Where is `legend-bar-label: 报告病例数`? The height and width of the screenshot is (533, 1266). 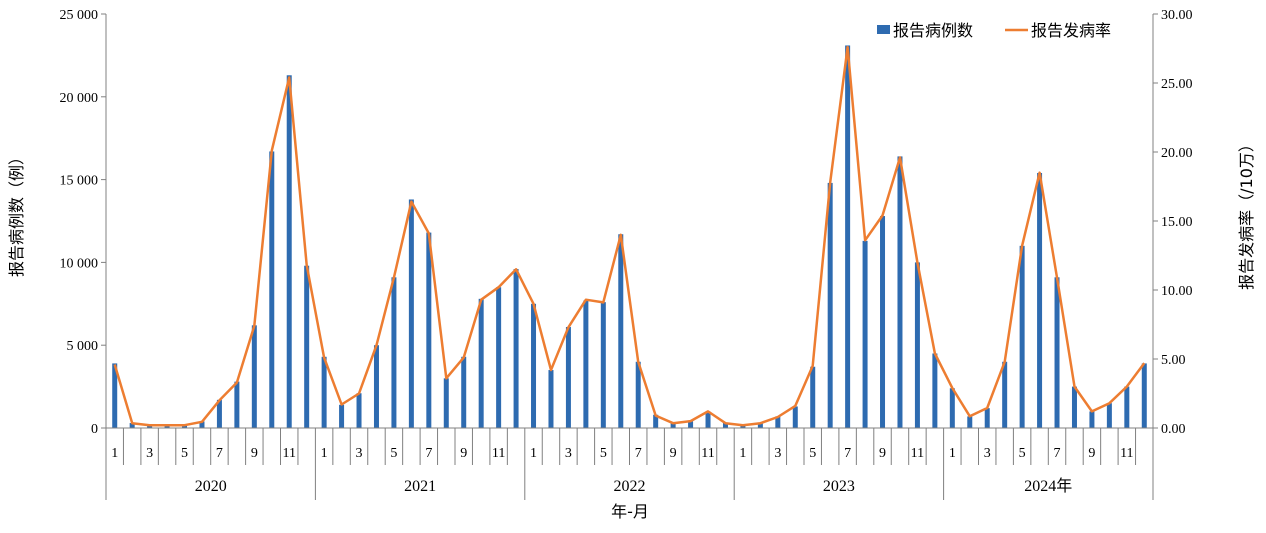
legend-bar-label: 报告病例数 is located at coordinates (933, 30).